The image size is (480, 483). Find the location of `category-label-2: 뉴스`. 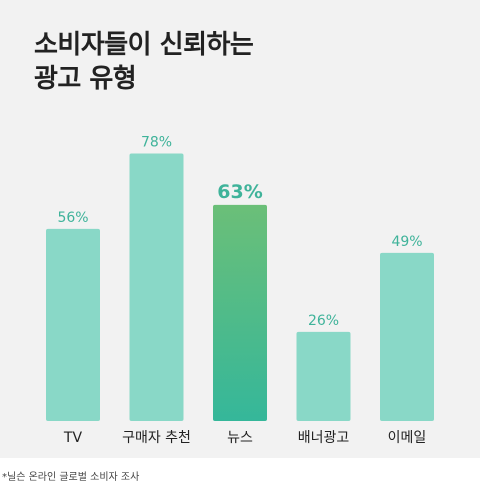

category-label-2: 뉴스 is located at coordinates (240, 438).